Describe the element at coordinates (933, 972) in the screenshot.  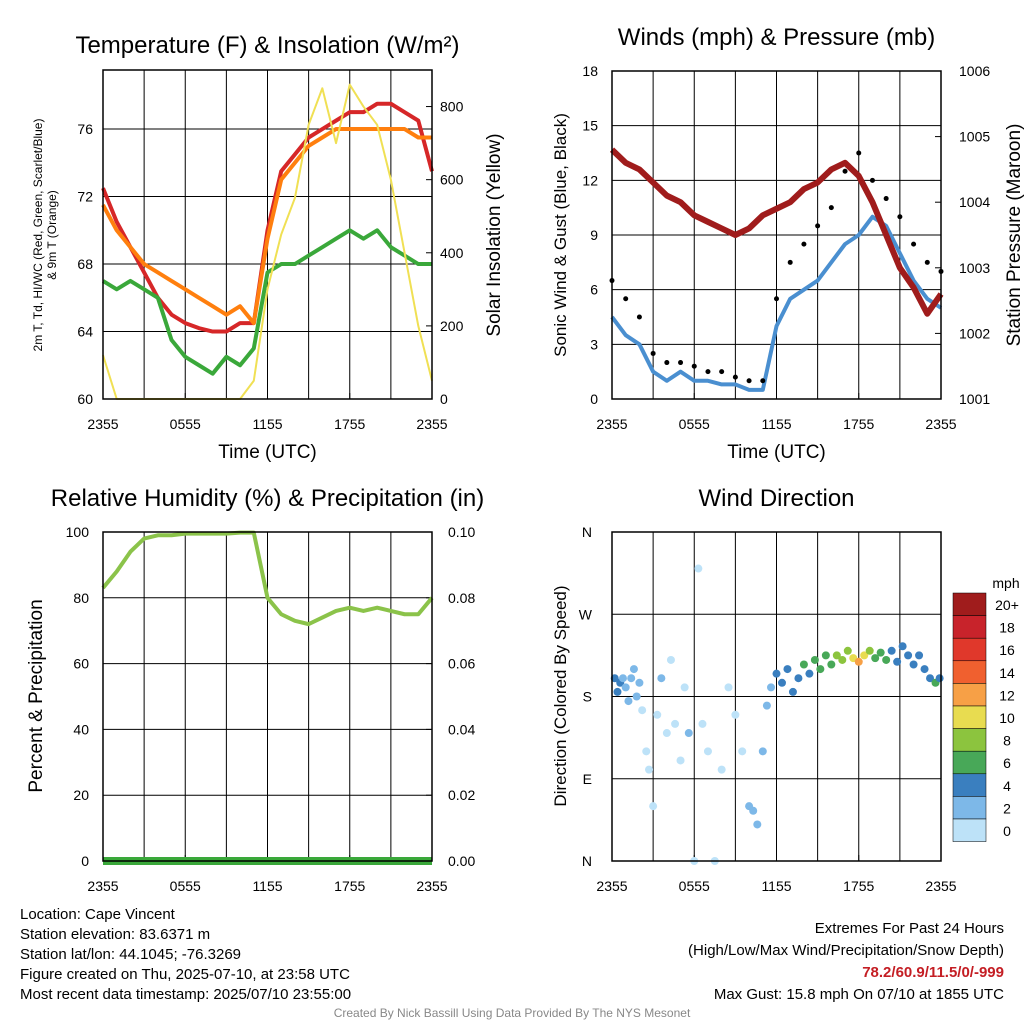
I see `extremes-values: 78.2/60.9/11.5/0/-999` at that location.